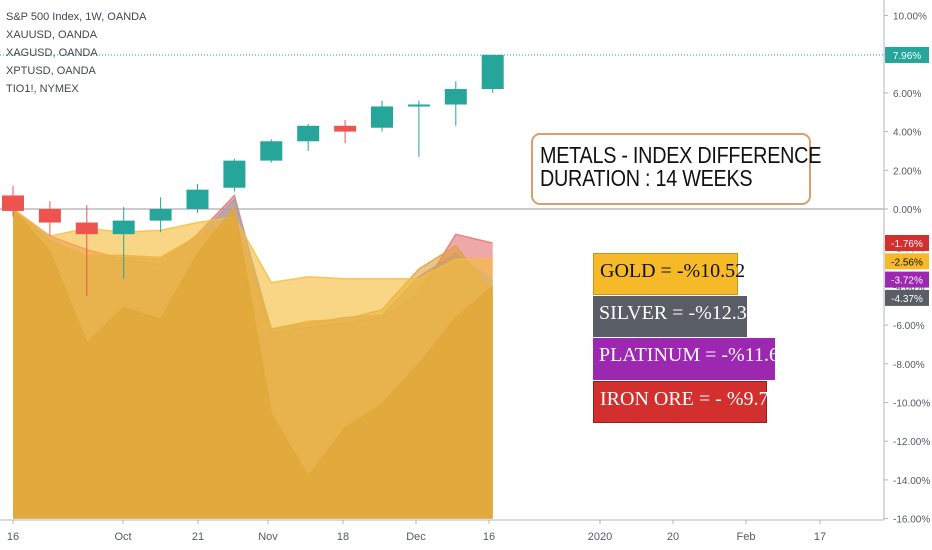  Describe the element at coordinates (122, 537) in the screenshot. I see `x-tick-label: Oct` at that location.